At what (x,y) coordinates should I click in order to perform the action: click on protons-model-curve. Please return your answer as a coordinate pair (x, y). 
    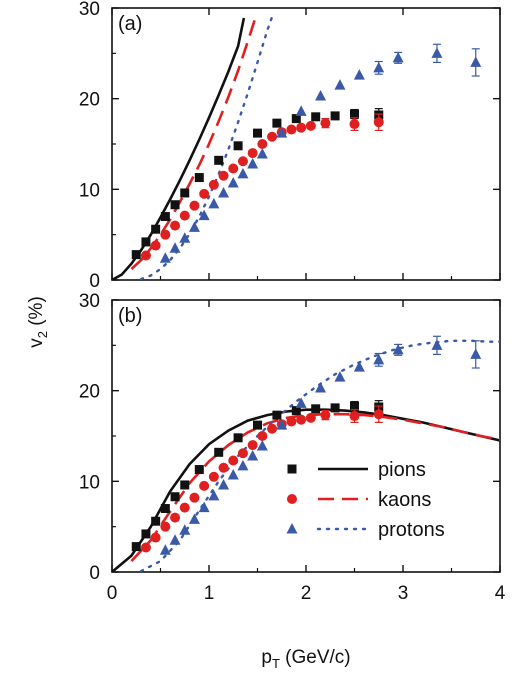
    Looking at the image, I should click on (206, 147).